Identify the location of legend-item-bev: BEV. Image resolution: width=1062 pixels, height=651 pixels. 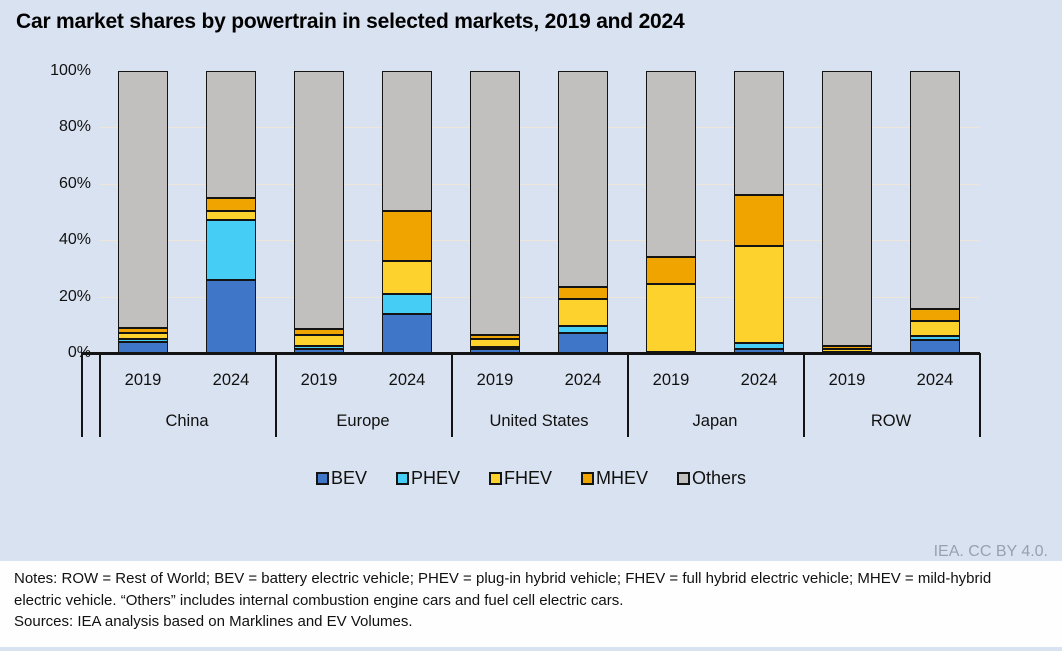
(341, 478).